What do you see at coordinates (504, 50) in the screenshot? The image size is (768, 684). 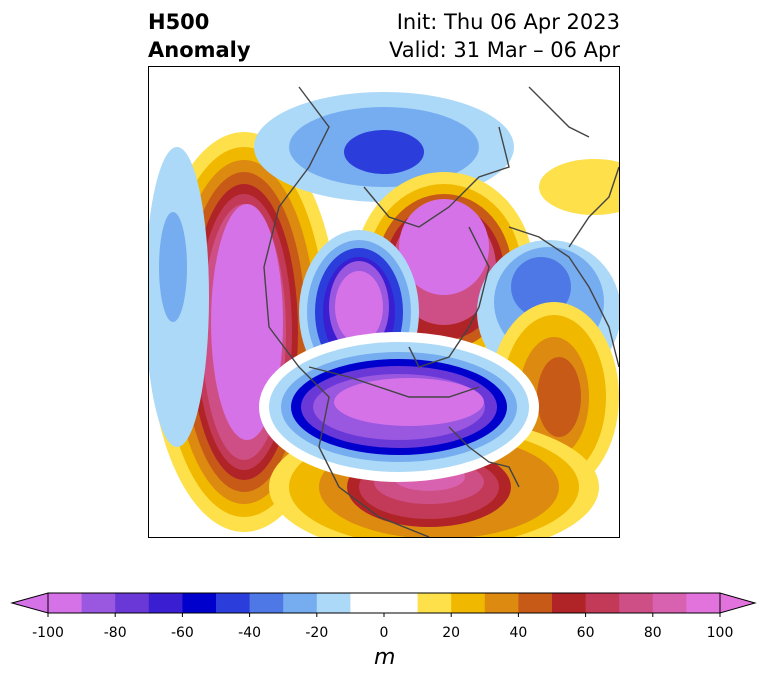 I see `valid-range: Valid: 31 Mar – 06 Apr` at bounding box center [504, 50].